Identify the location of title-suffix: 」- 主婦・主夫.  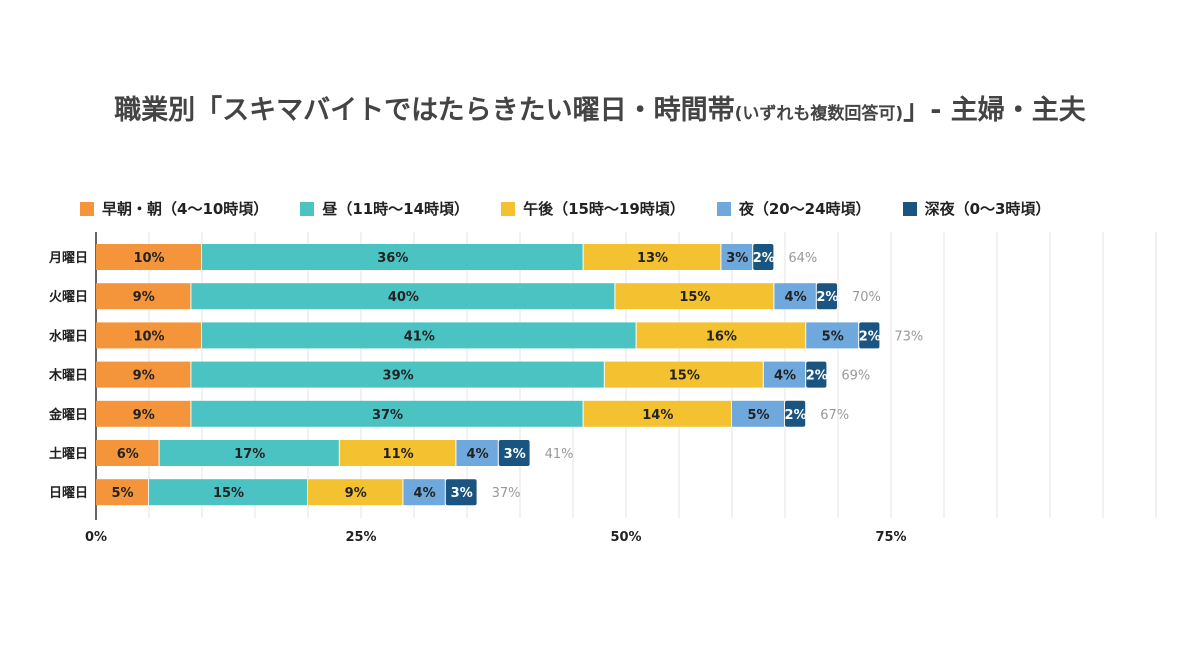
(994, 110).